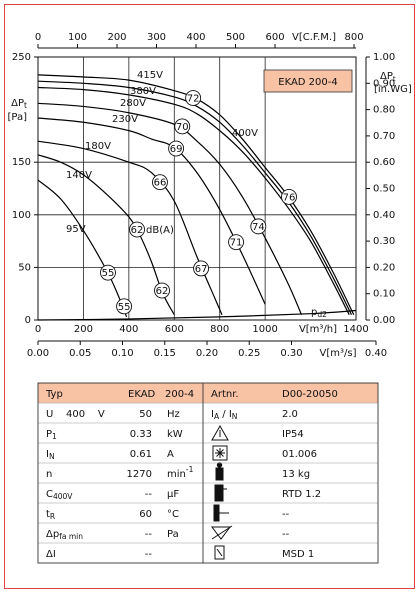  What do you see at coordinates (145, 414) in the screenshot?
I see `table-value: 50` at bounding box center [145, 414].